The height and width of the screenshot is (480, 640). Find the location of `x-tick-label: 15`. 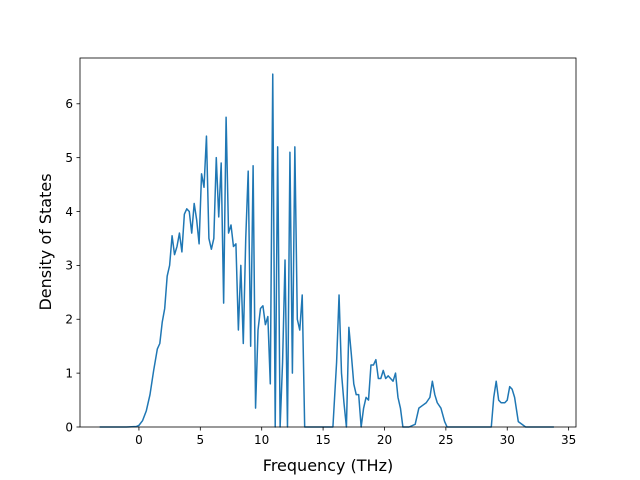

x-tick-label: 15 is located at coordinates (322, 440).